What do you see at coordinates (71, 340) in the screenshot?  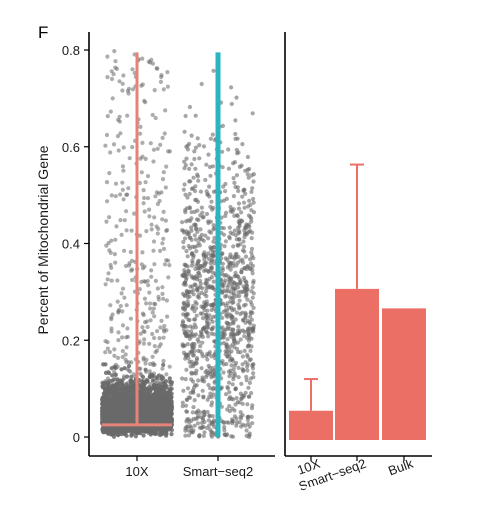 I see `ytick-label: 0.2` at bounding box center [71, 340].